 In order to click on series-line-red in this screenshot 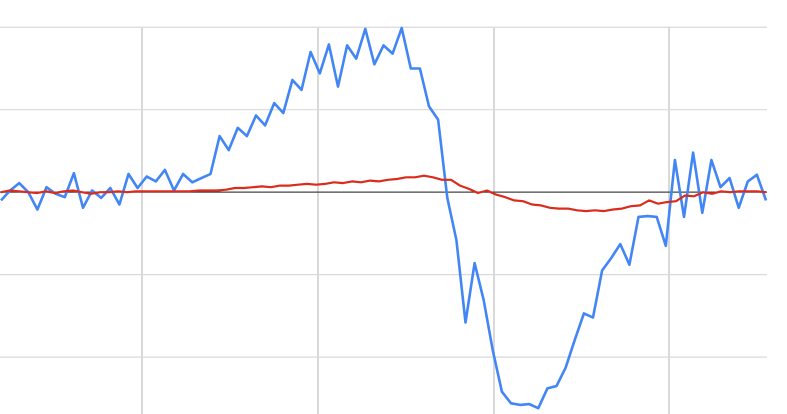, I will do `click(383, 193)`.